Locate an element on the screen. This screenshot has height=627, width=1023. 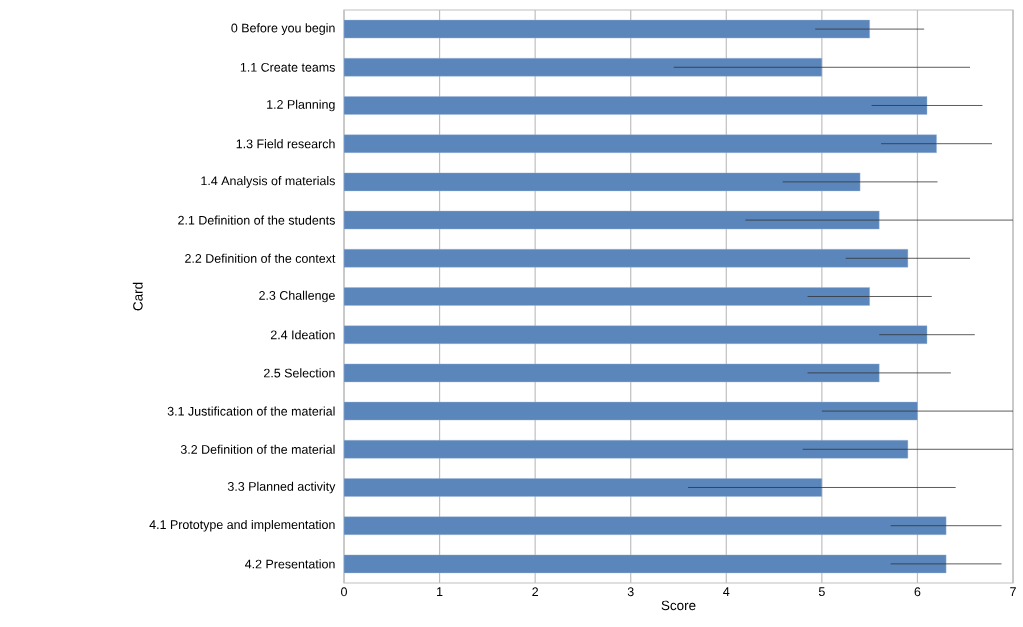
y-tick-label: 3.3 Planned activity is located at coordinates (281, 487).